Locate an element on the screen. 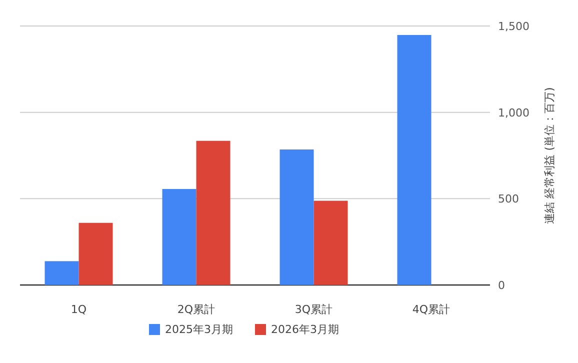 The width and height of the screenshot is (578, 363). legend-label: 2025年3月期 is located at coordinates (199, 329).